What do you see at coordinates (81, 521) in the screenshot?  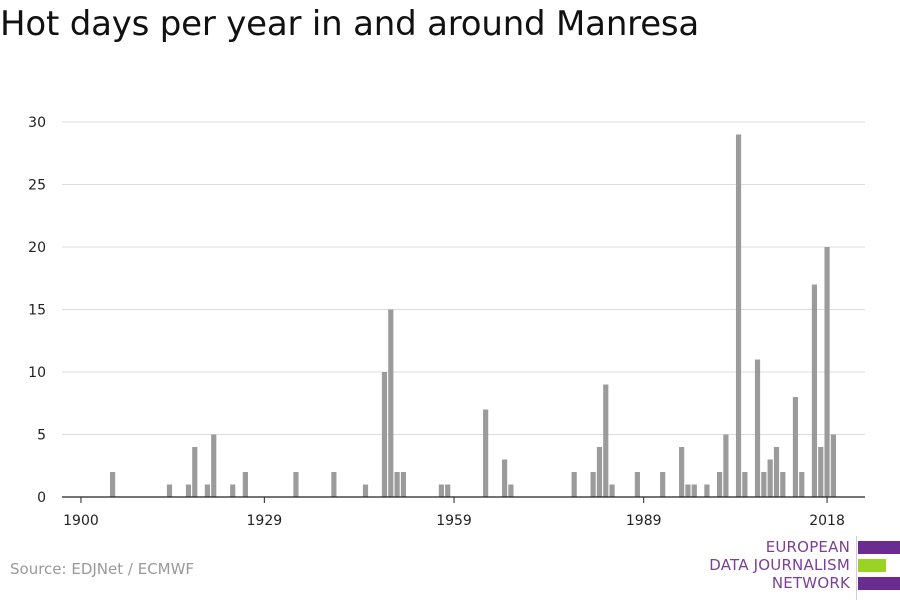 I see `x-tick-label: 1900` at bounding box center [81, 521].